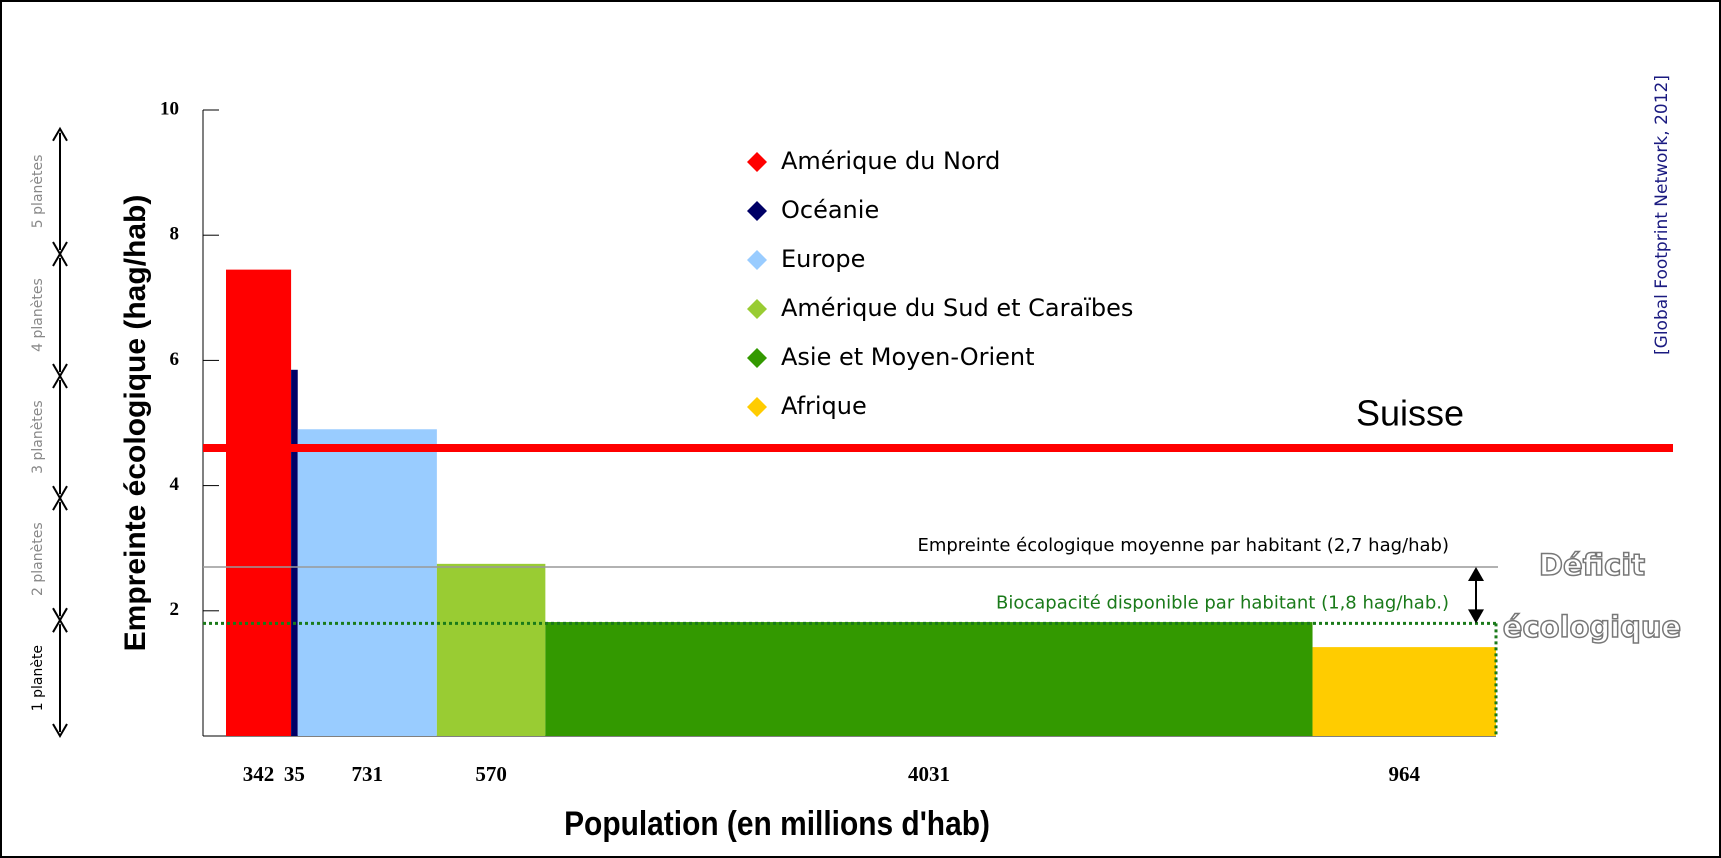 The height and width of the screenshot is (858, 1721). Describe the element at coordinates (175, 609) in the screenshot. I see `y-tick-label: 2` at that location.